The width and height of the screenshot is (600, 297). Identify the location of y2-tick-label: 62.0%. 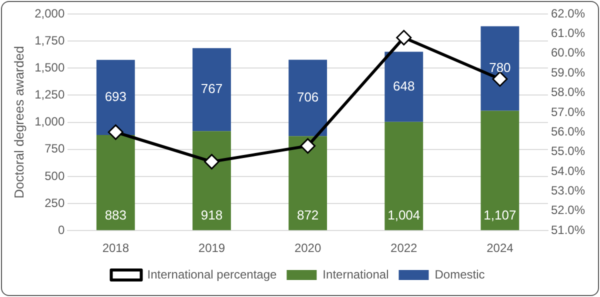
(568, 13).